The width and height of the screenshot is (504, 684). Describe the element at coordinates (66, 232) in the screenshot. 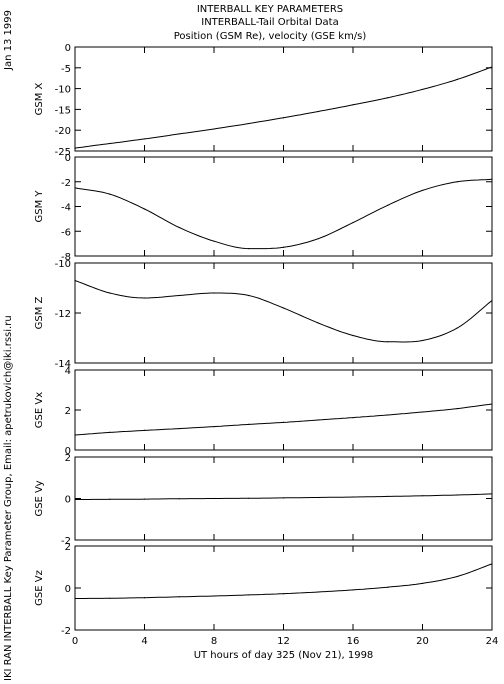

I see `panel-2-ytick-label: -6` at that location.